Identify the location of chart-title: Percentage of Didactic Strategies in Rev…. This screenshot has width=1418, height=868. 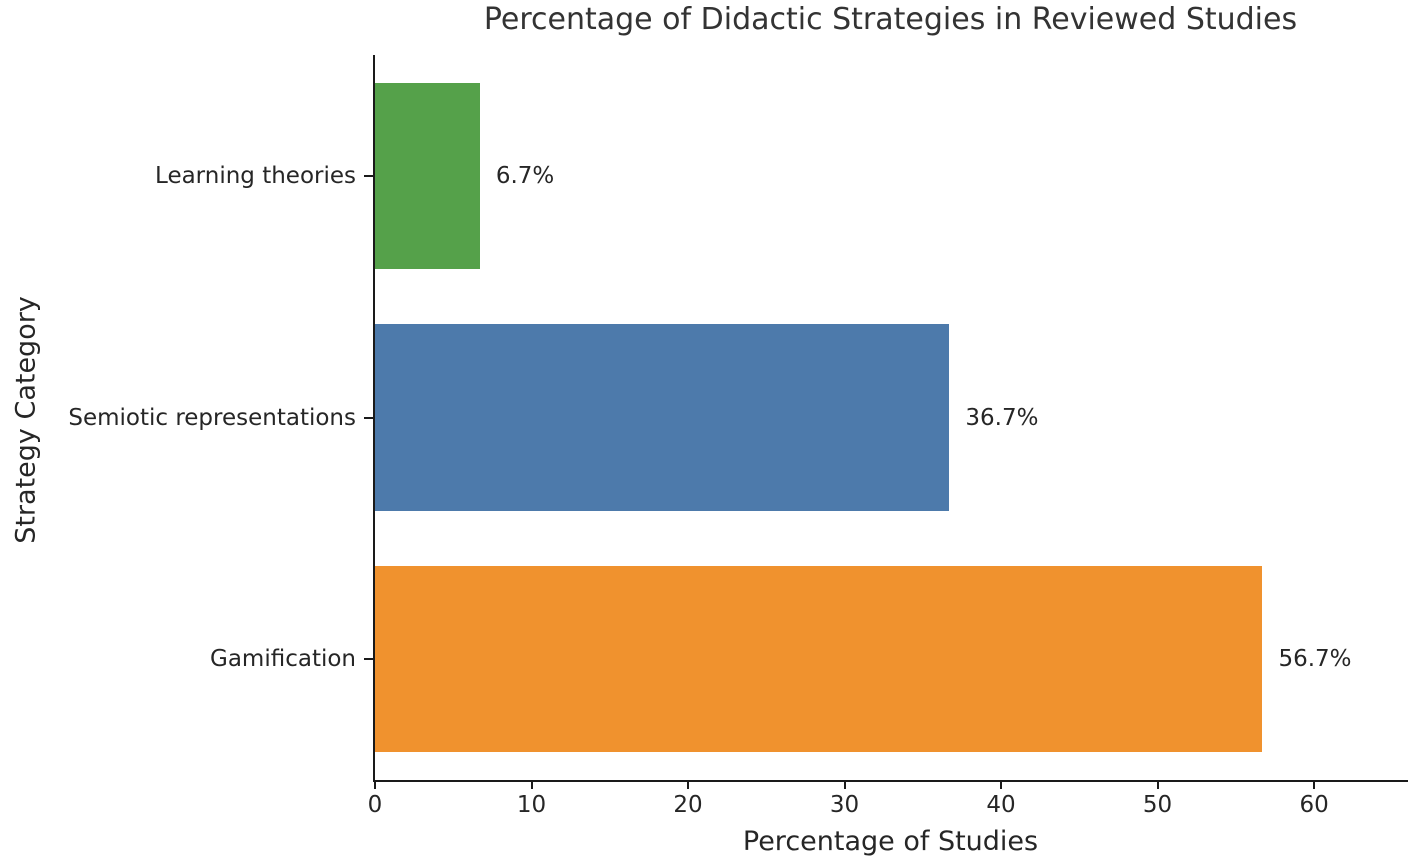
(890, 19).